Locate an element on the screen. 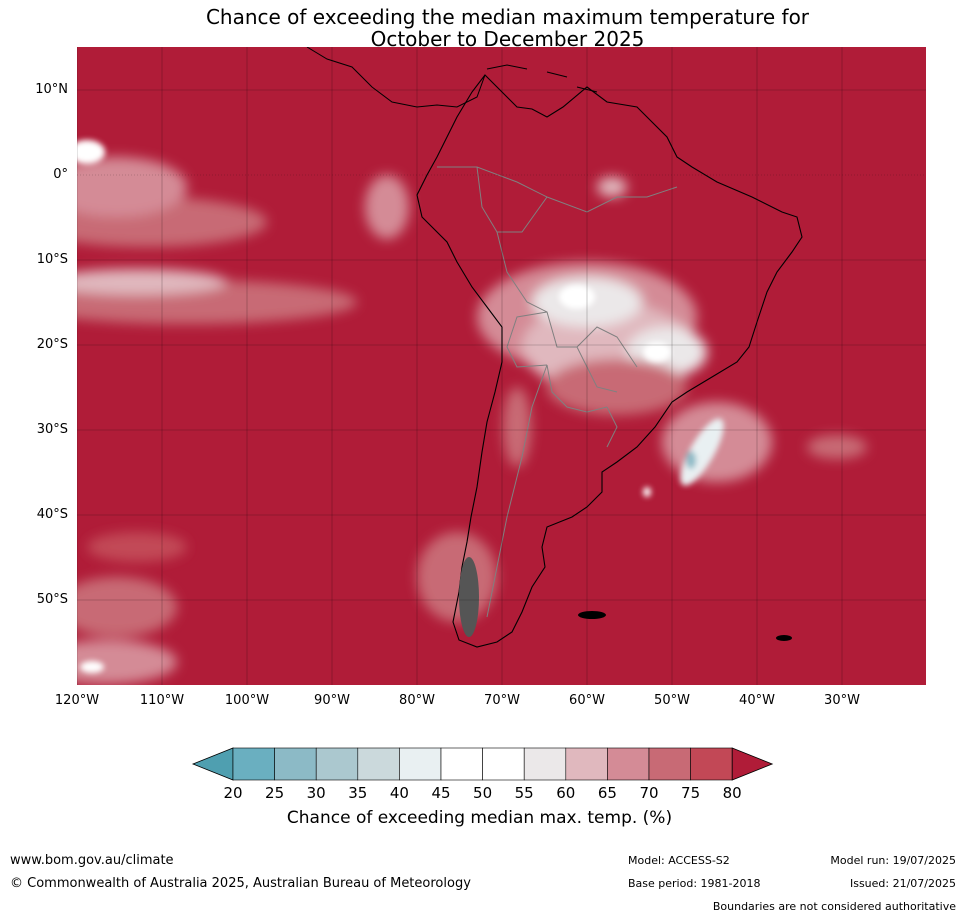 This screenshot has width=965, height=919. colorbar-tick-label: 25 is located at coordinates (275, 793).